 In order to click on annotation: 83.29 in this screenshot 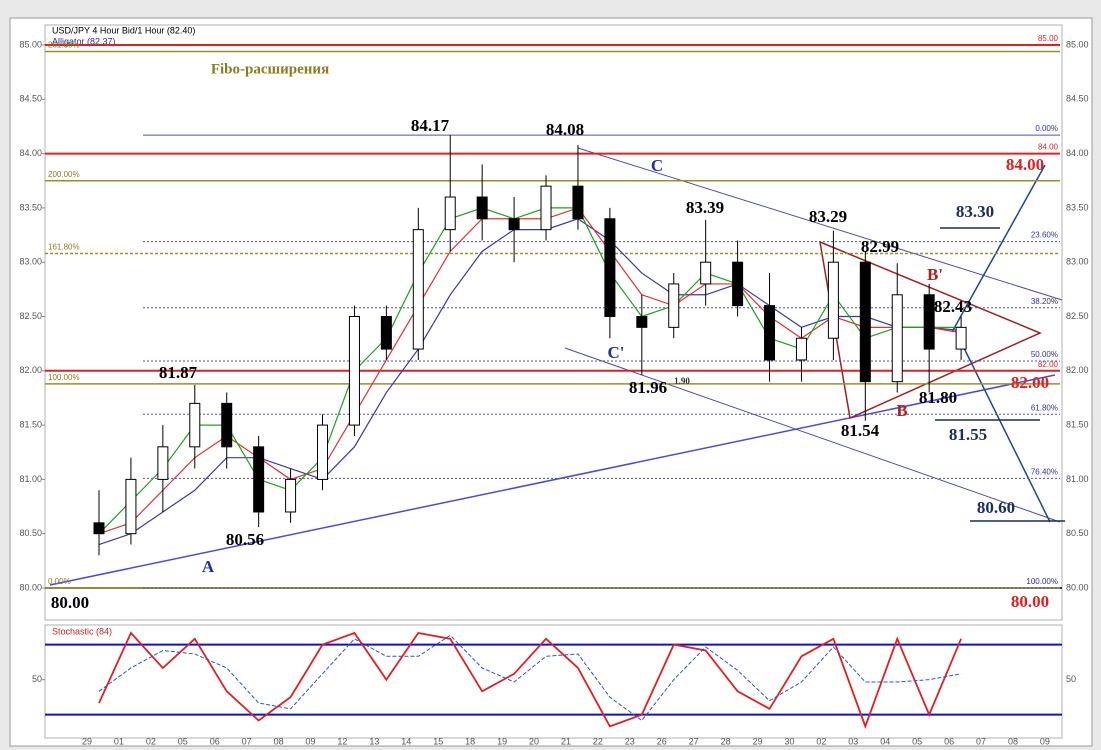, I will do `click(828, 216)`.